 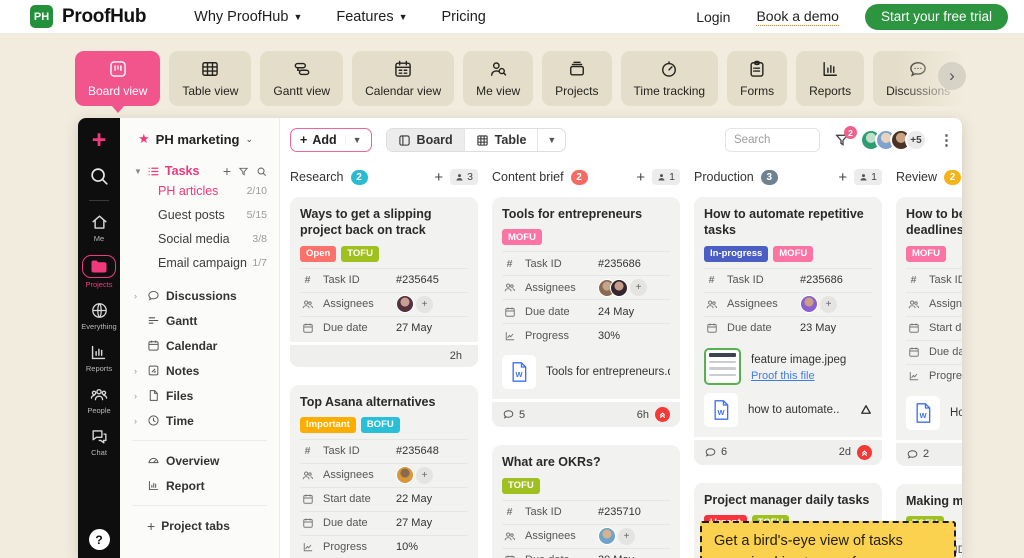 I want to click on panel-section-notes: › Notes, so click(x=199, y=370).